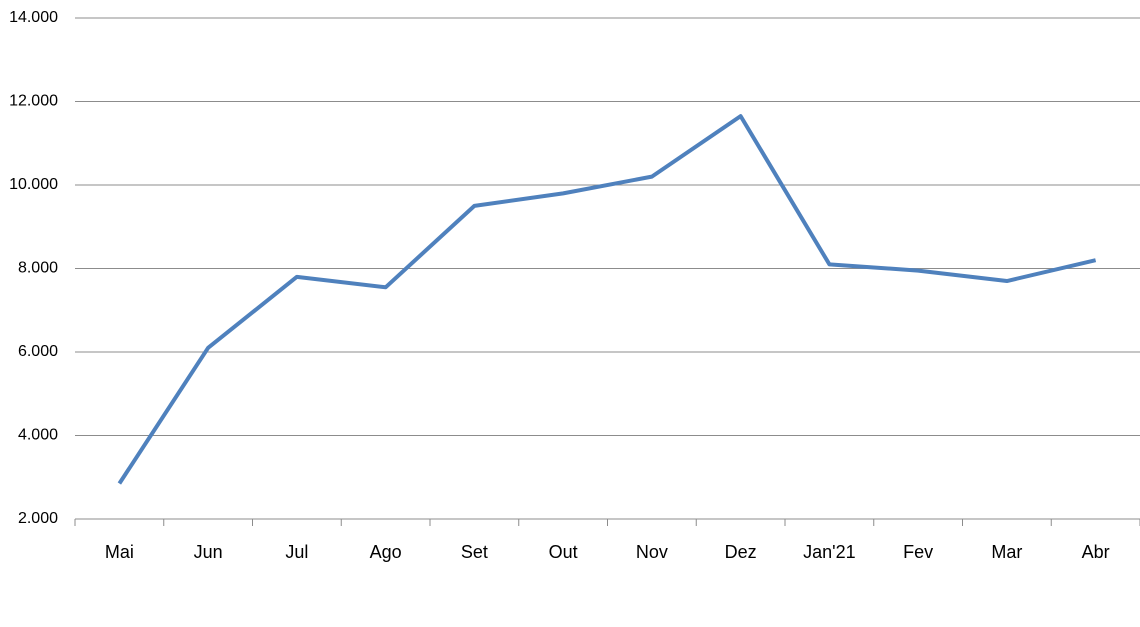  What do you see at coordinates (208, 552) in the screenshot?
I see `x-tick-label: Jun` at bounding box center [208, 552].